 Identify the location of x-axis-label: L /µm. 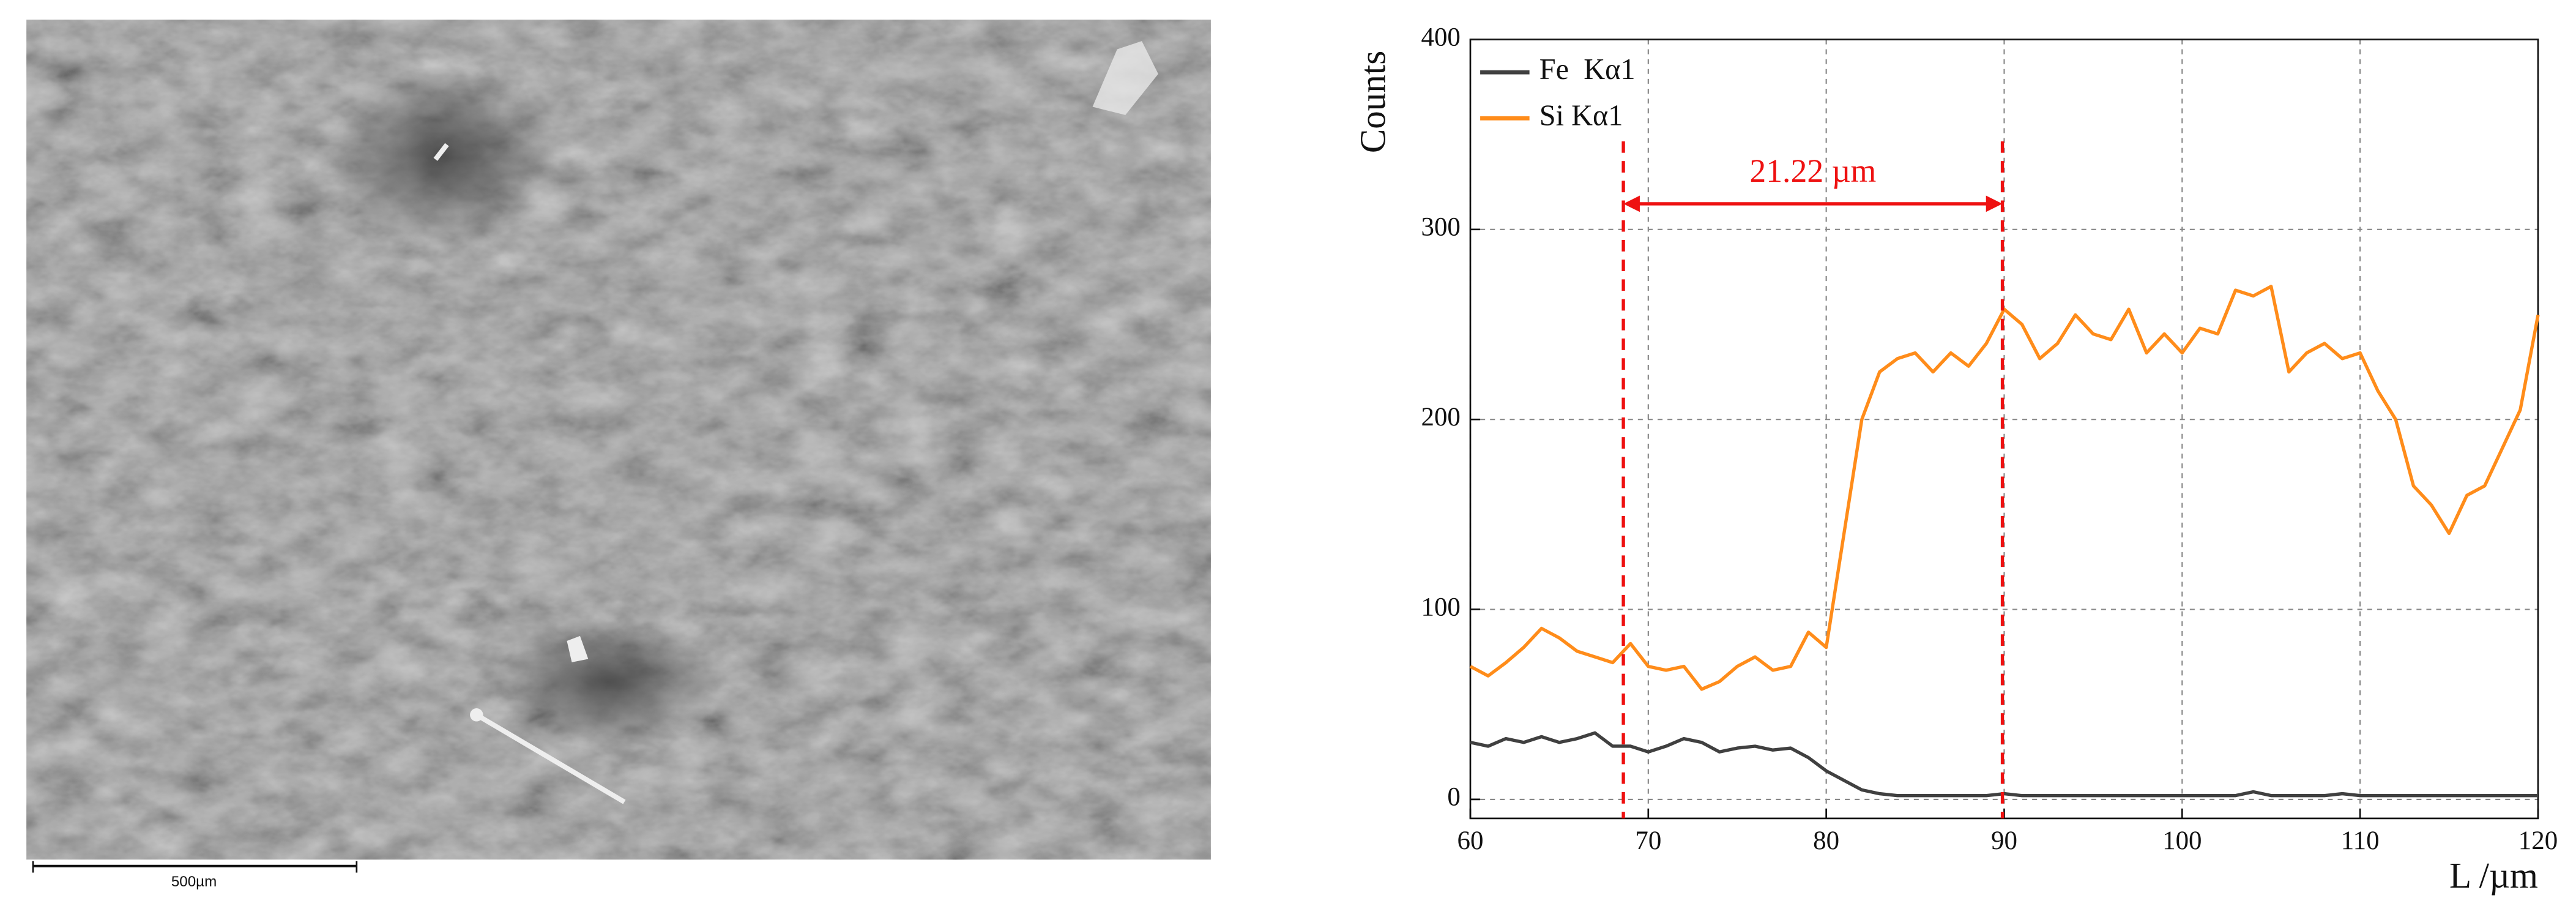
(2494, 875).